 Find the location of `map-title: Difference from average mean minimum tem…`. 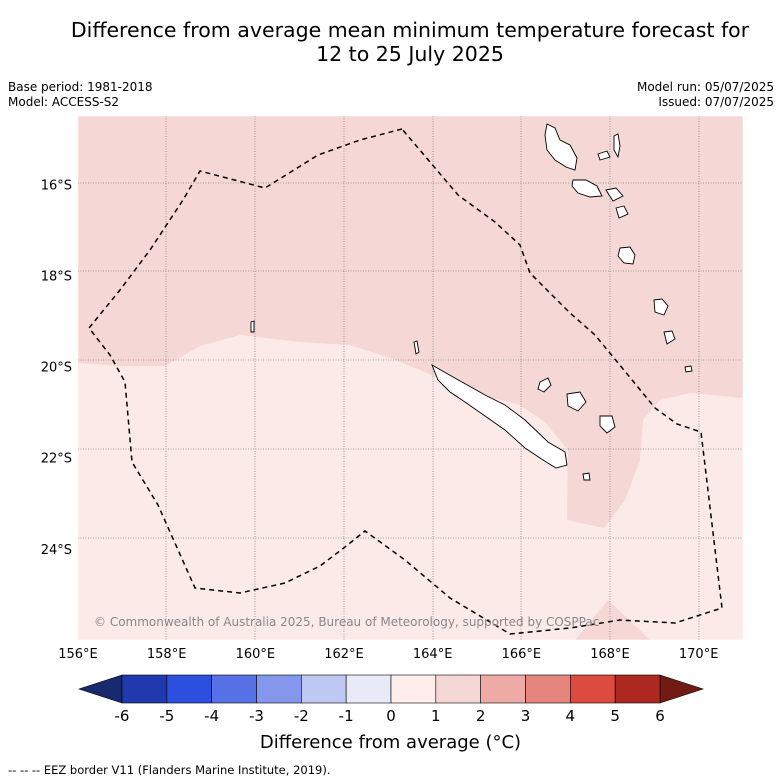

map-title: Difference from average mean minimum tem… is located at coordinates (400, 42).